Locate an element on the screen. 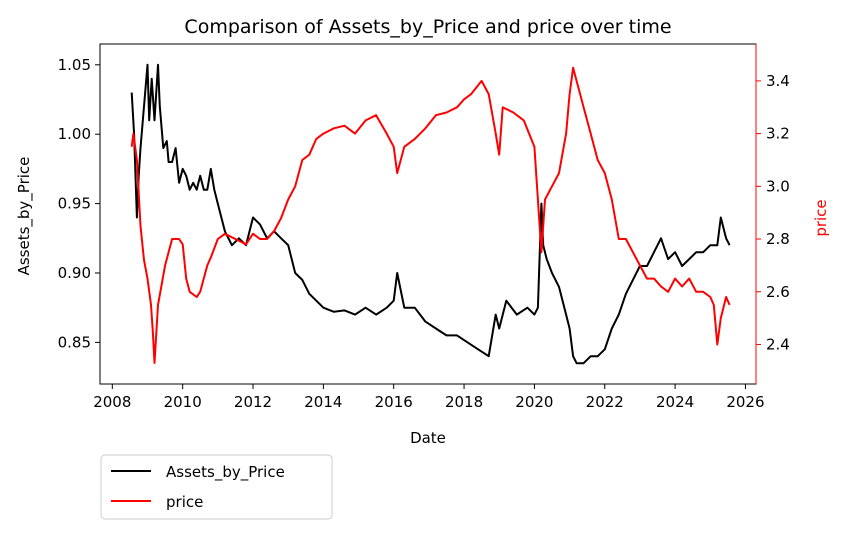  right-y-tick-label: 3.0 is located at coordinates (778, 186).